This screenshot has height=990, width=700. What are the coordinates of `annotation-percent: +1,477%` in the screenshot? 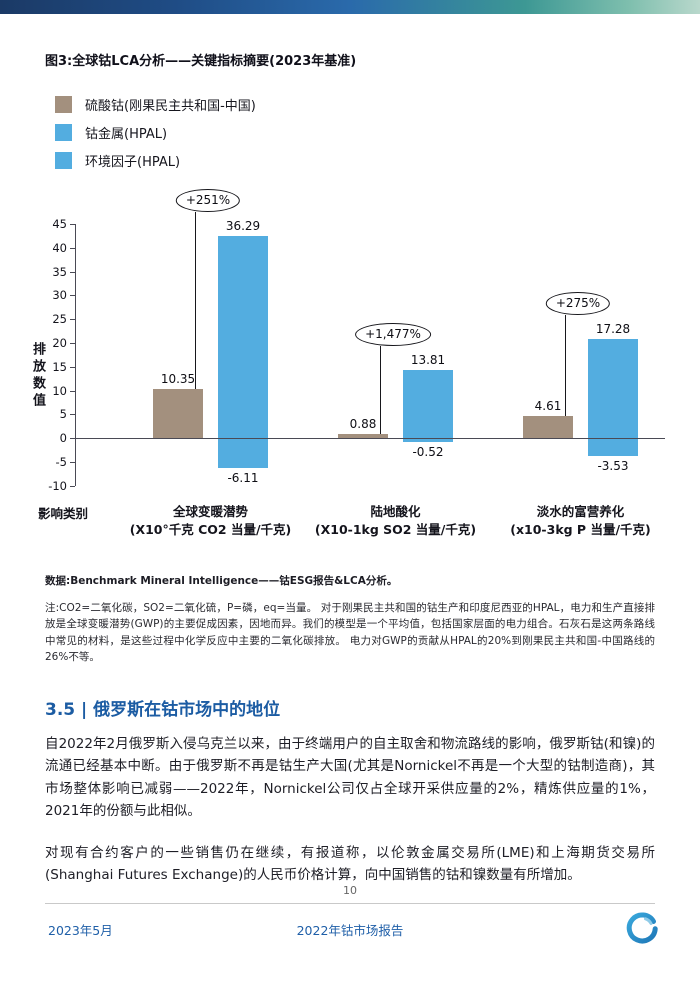 It's located at (393, 334).